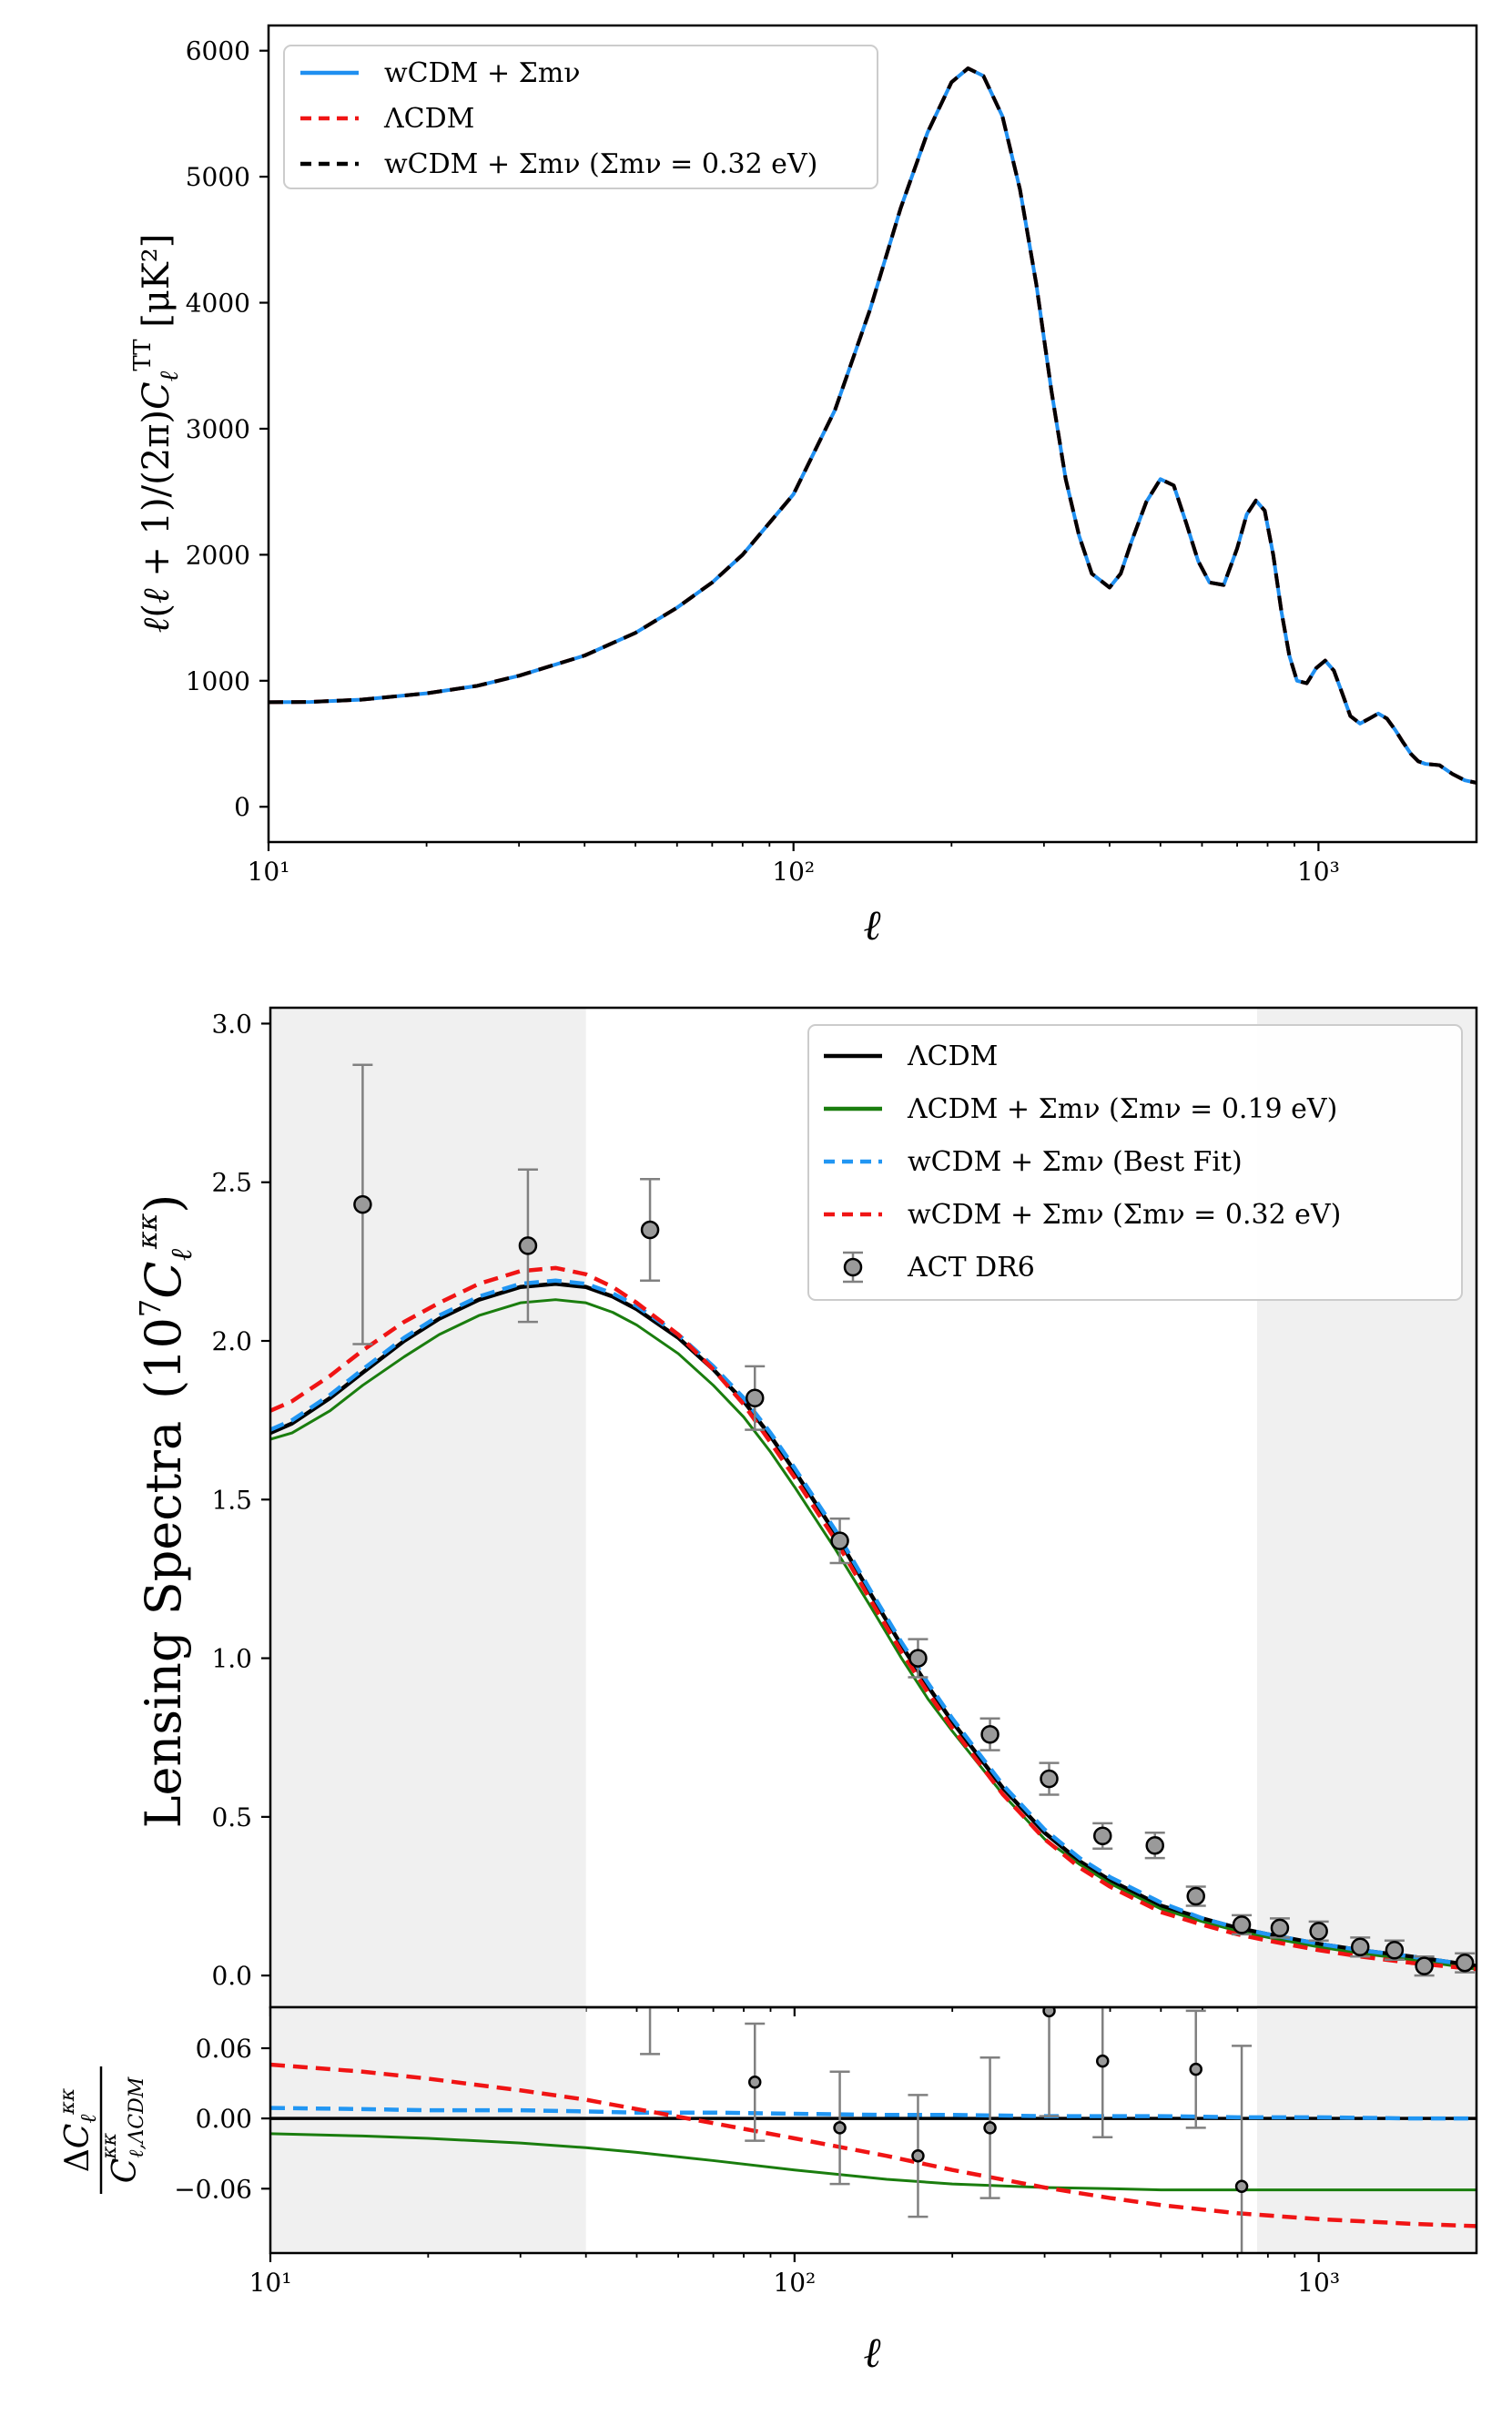 The width and height of the screenshot is (1512, 2416). What do you see at coordinates (1075, 1162) in the screenshot?
I see `lensing-legend-label-2: wCDM + Σmν (Best Fit)` at bounding box center [1075, 1162].